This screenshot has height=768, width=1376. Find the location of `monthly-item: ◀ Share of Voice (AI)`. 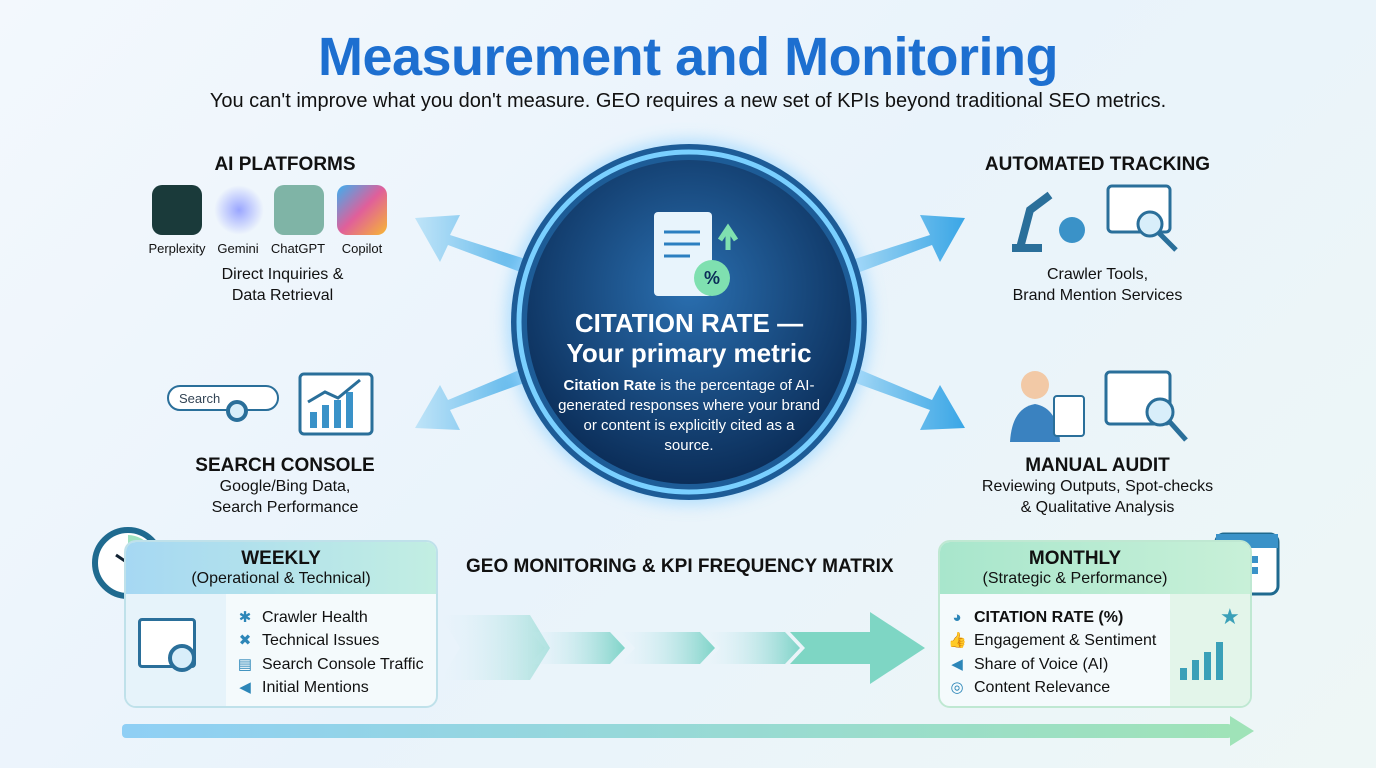

monthly-item: ◀ Share of Voice (AI) is located at coordinates (1059, 665).